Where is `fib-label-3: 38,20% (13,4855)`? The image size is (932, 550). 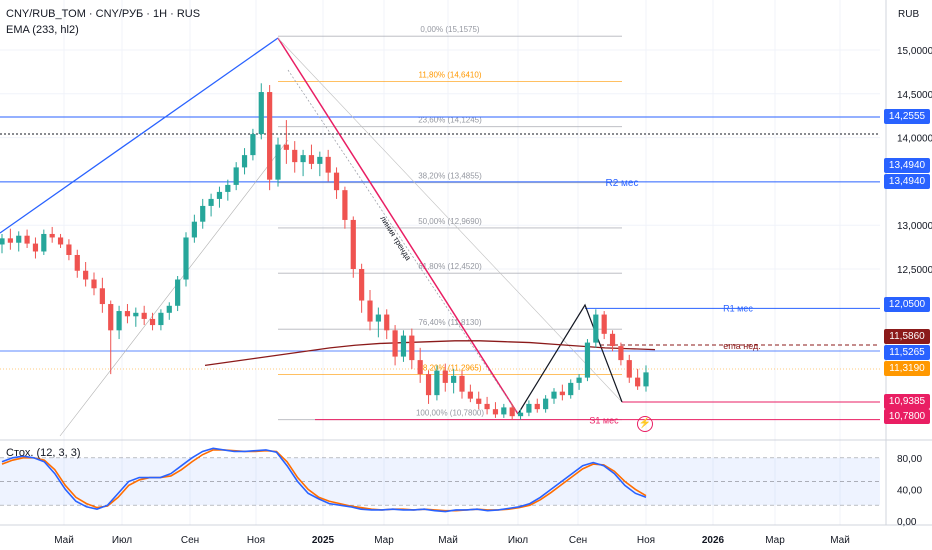 fib-label-3: 38,20% (13,4855) is located at coordinates (450, 176).